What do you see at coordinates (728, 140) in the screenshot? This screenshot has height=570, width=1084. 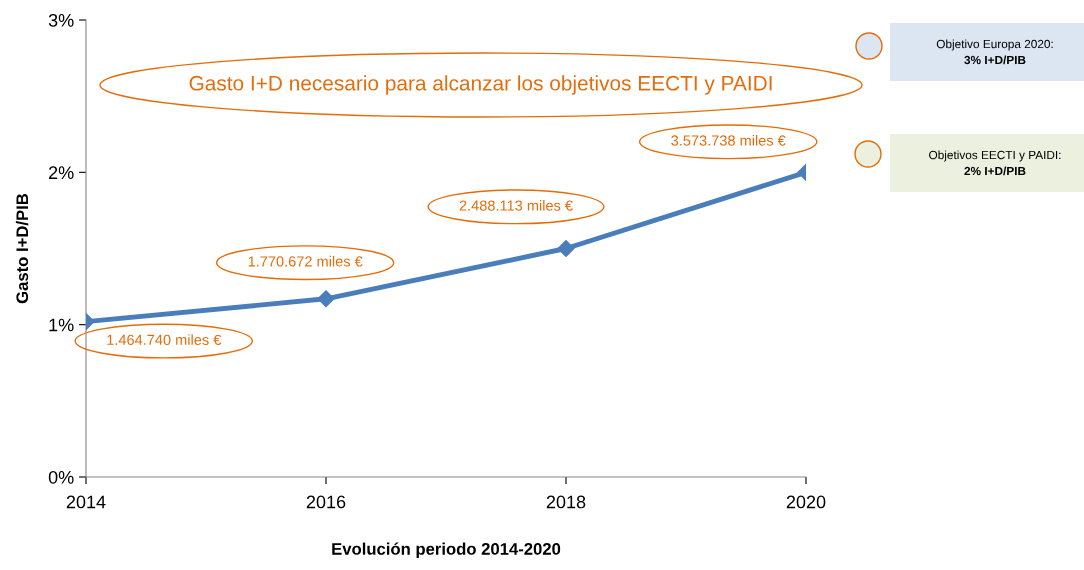 I see `annotation: 3.573.738 miles €` at bounding box center [728, 140].